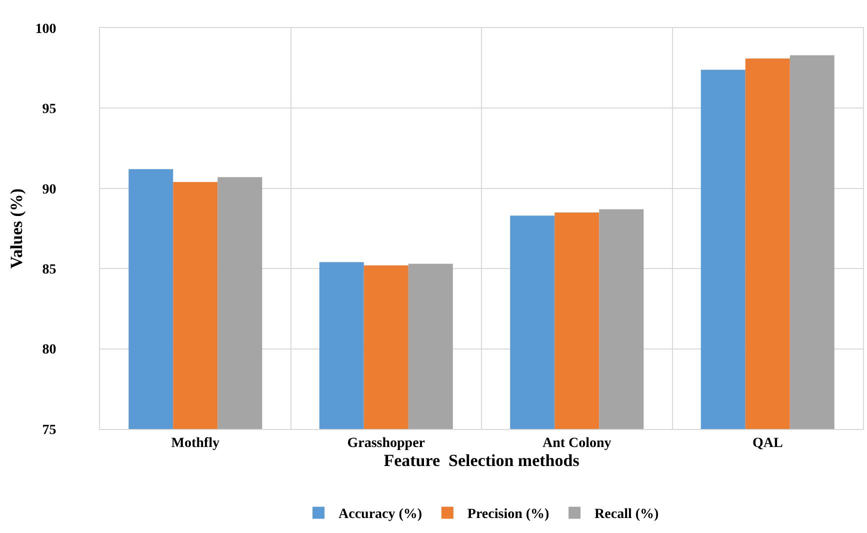  Describe the element at coordinates (49, 270) in the screenshot. I see `y-tick-label: 85` at that location.